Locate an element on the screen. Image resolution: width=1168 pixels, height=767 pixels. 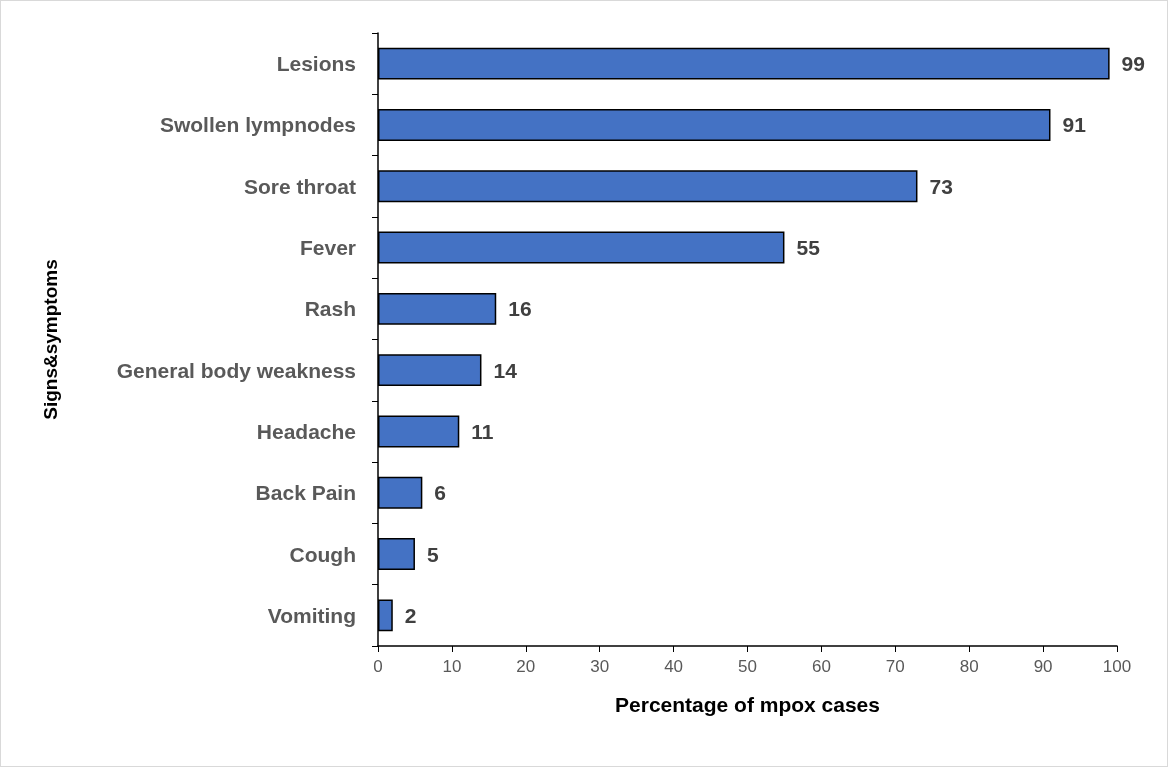
data-label: 91 is located at coordinates (1074, 125).